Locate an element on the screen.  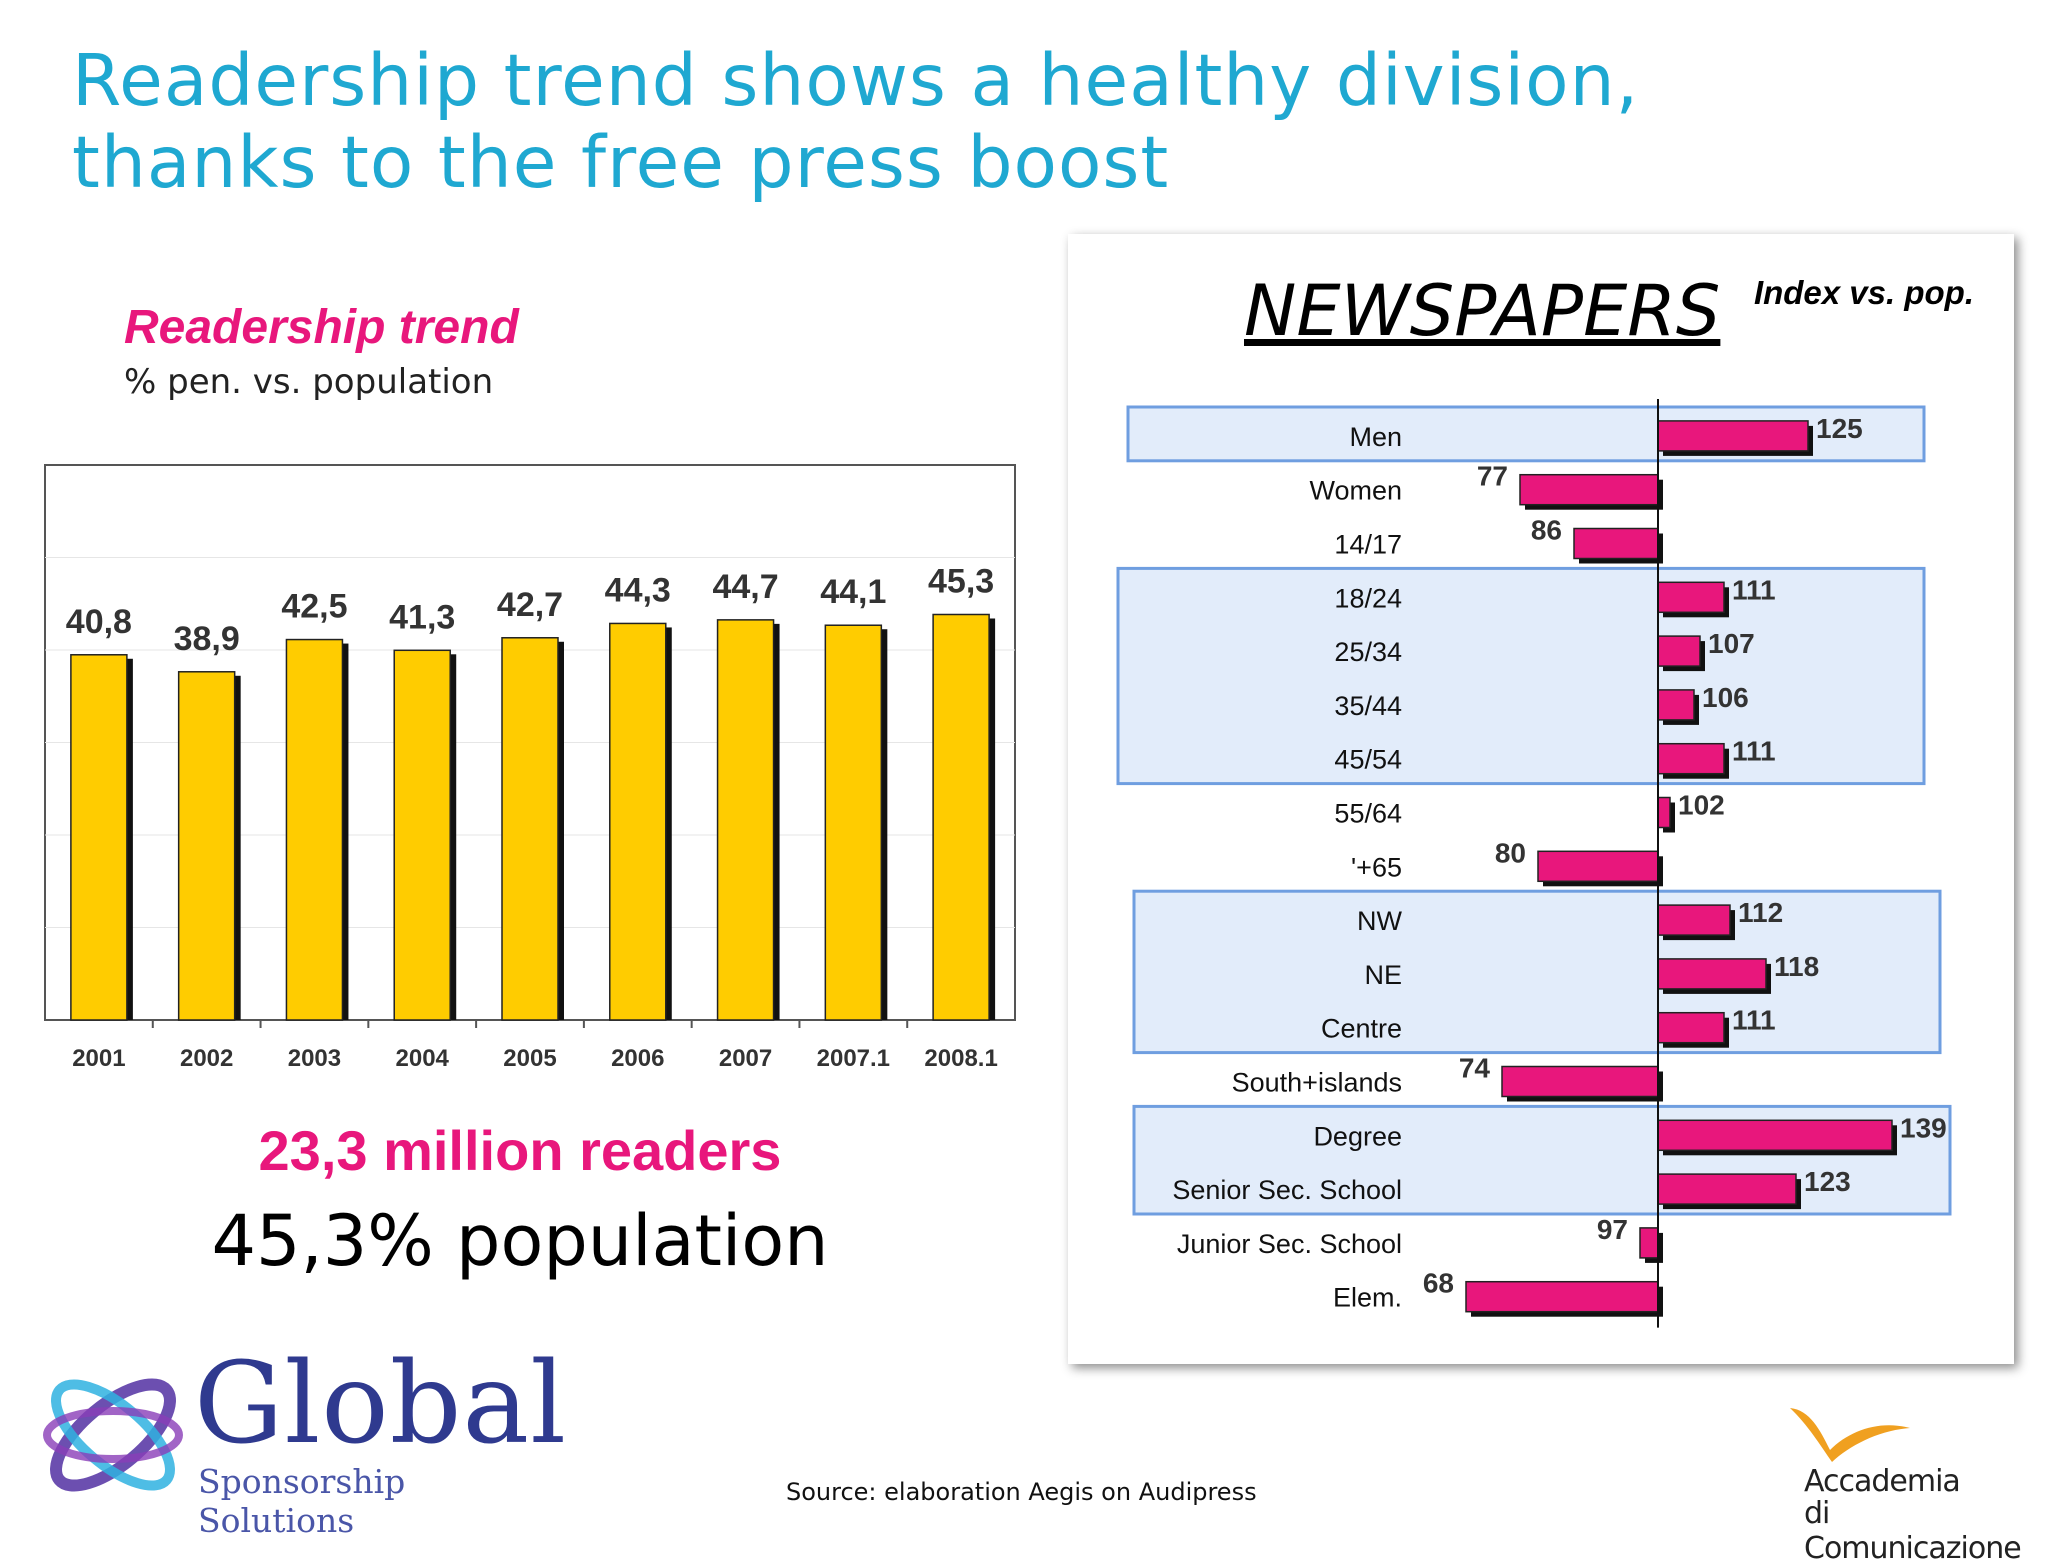
bar-value-label: 40,8 is located at coordinates (99, 622).